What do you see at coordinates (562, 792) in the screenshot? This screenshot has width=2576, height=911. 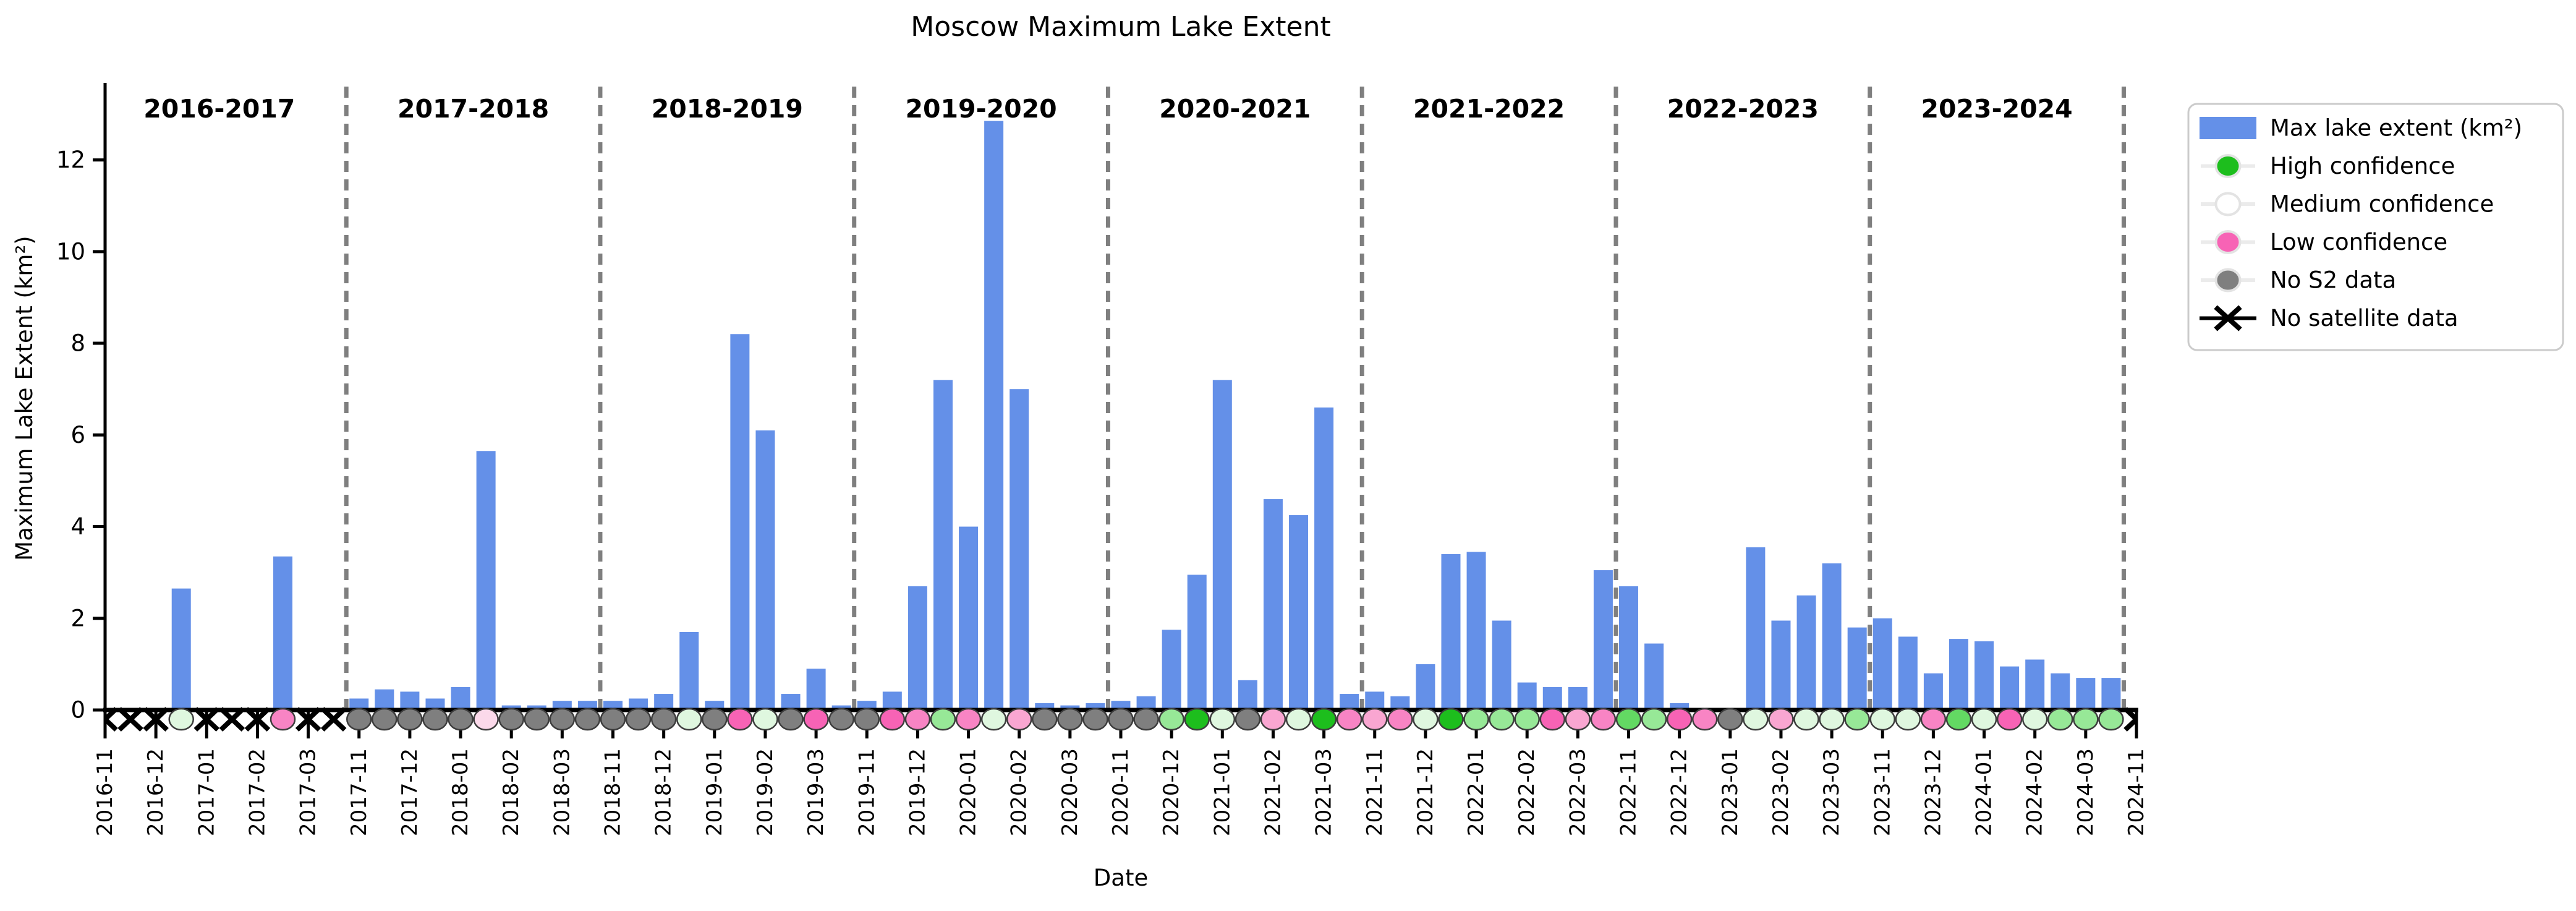 I see `x-tick-label: 2018-03` at bounding box center [562, 792].